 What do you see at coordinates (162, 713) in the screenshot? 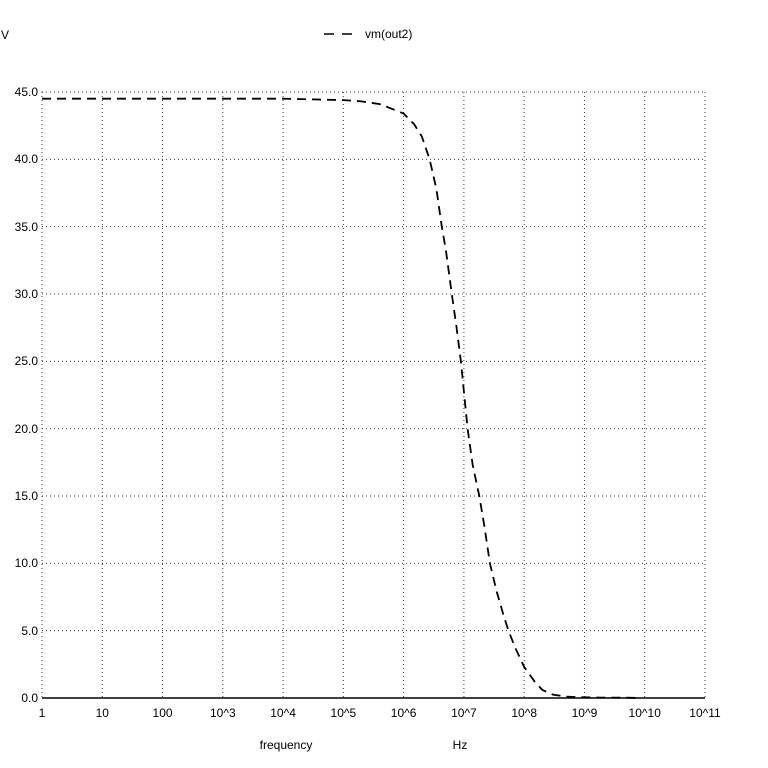
I see `x-tick-label: 100` at bounding box center [162, 713].